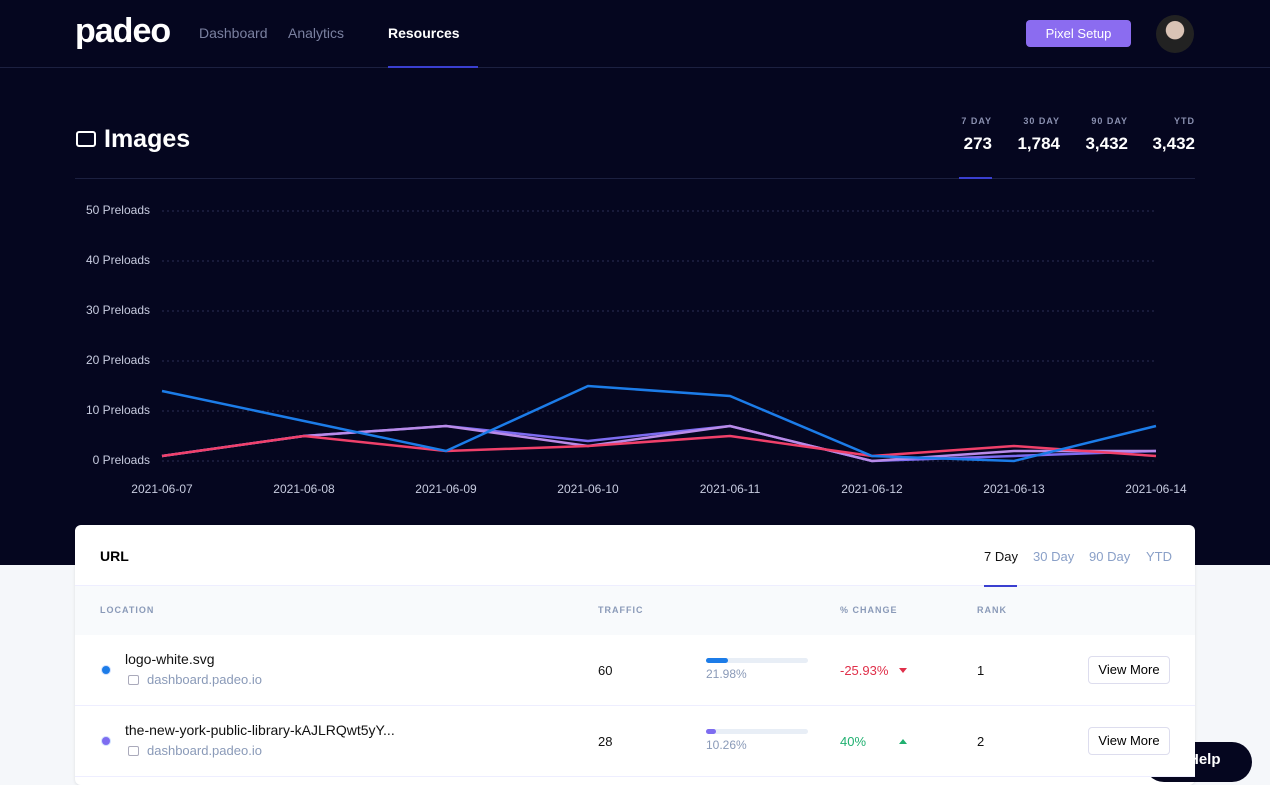 The height and width of the screenshot is (785, 1270). What do you see at coordinates (635, 178) in the screenshot?
I see `divider` at bounding box center [635, 178].